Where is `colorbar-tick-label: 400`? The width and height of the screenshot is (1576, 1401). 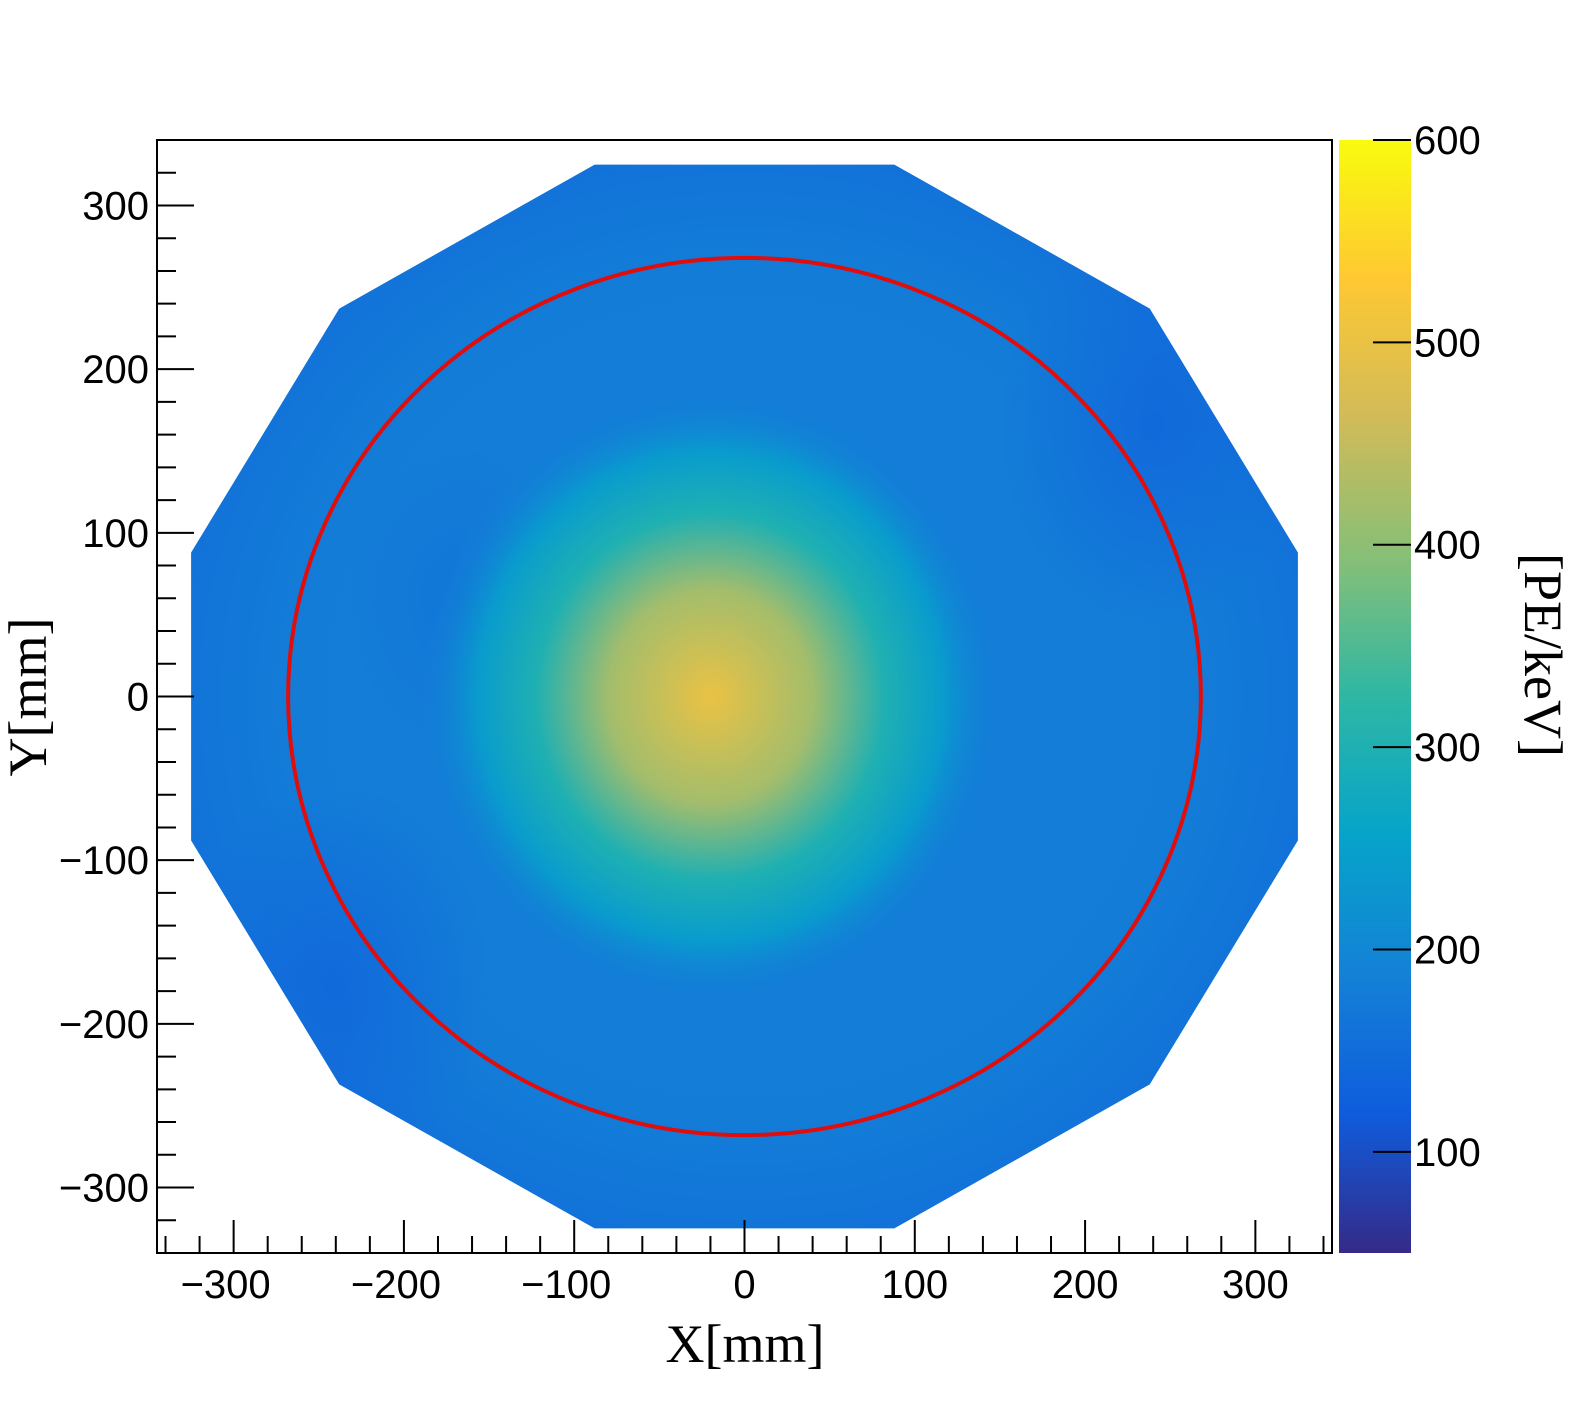
colorbar-tick-label: 400 is located at coordinates (1447, 546).